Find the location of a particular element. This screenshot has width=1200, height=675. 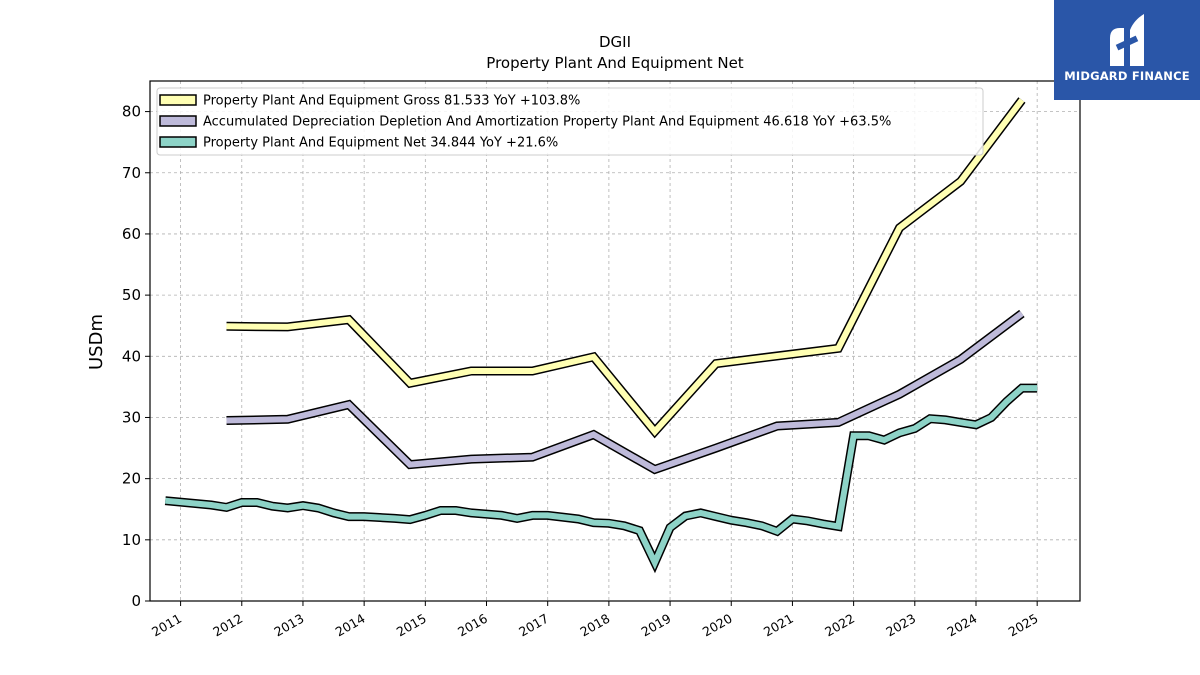

x-tick-label: 2012 is located at coordinates (227, 625).